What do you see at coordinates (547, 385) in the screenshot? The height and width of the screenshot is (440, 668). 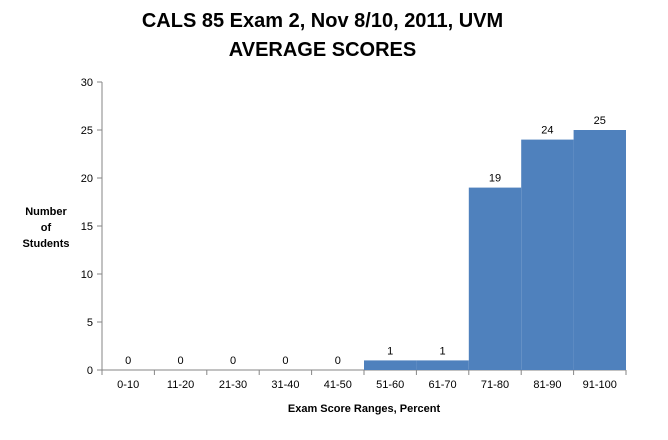 I see `x-tick-label: 81-90` at bounding box center [547, 385].